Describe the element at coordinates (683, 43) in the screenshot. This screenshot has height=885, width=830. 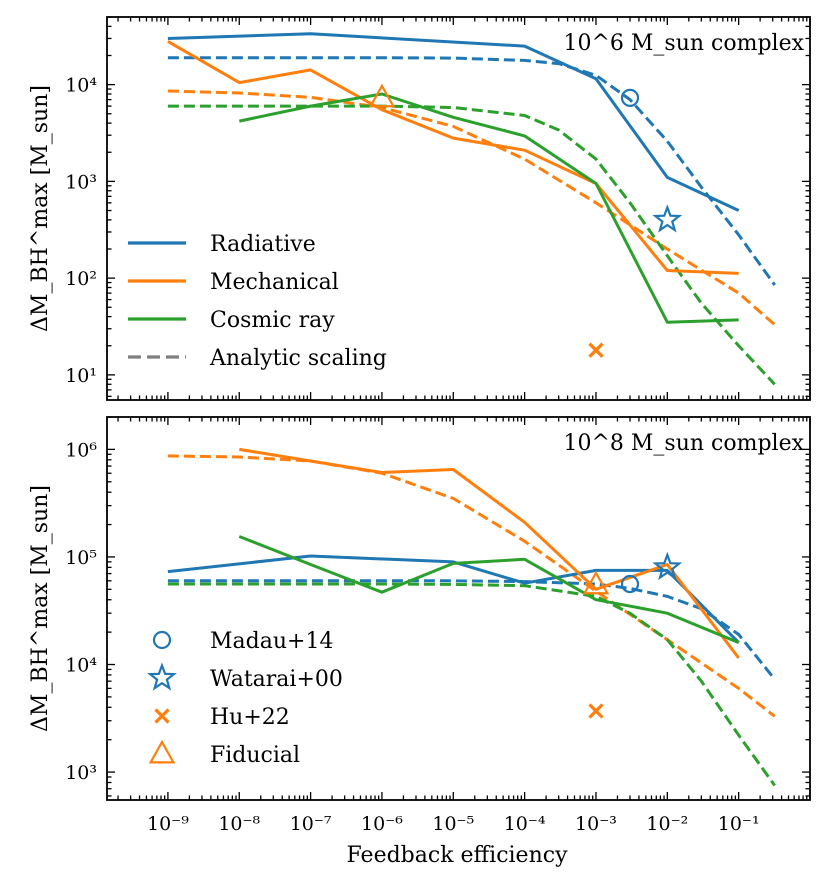
I see `panel-label: 10^6 M_sun complex` at that location.